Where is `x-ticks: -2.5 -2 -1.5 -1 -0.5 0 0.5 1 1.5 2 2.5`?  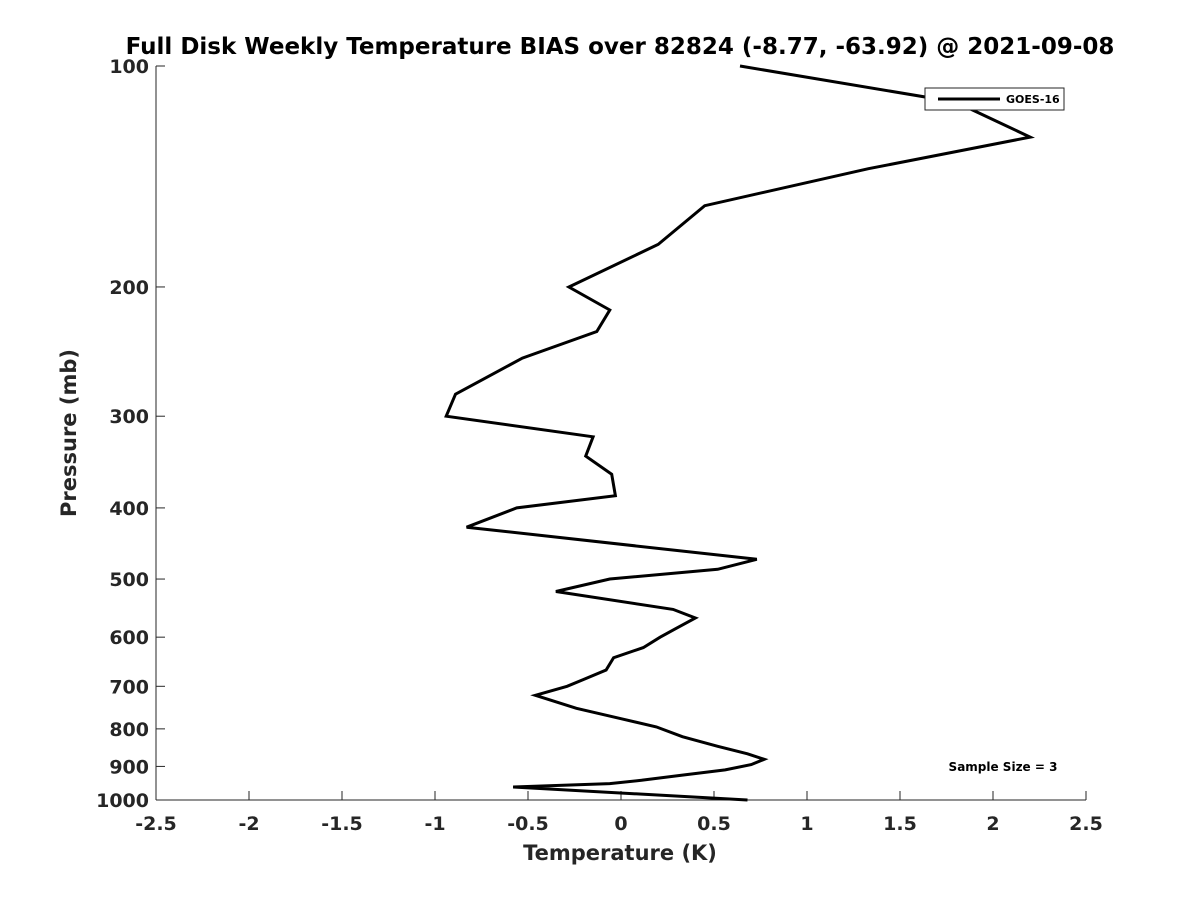 x-ticks: -2.5 -2 -1.5 -1 -0.5 0 0.5 1 1.5 2 2.5 is located at coordinates (619, 813).